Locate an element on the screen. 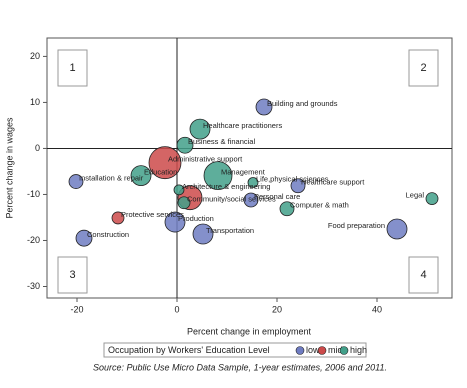 The width and height of the screenshot is (467, 388). y-tick-label: 10 is located at coordinates (35, 102).